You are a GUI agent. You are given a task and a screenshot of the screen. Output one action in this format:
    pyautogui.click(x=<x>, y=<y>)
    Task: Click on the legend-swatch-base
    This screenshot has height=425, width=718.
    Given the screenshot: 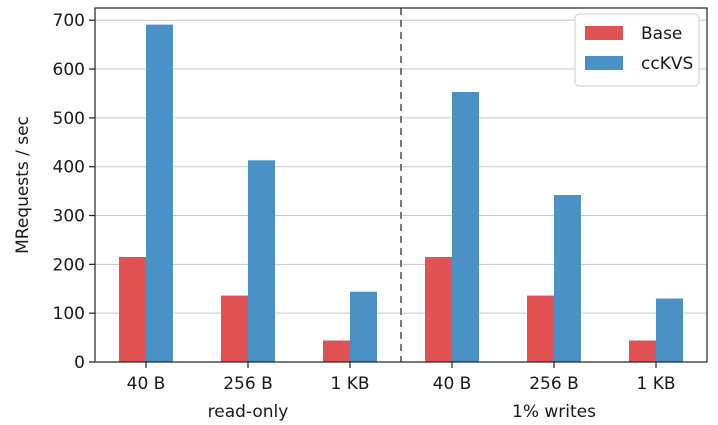 What is the action you would take?
    pyautogui.click(x=604, y=33)
    